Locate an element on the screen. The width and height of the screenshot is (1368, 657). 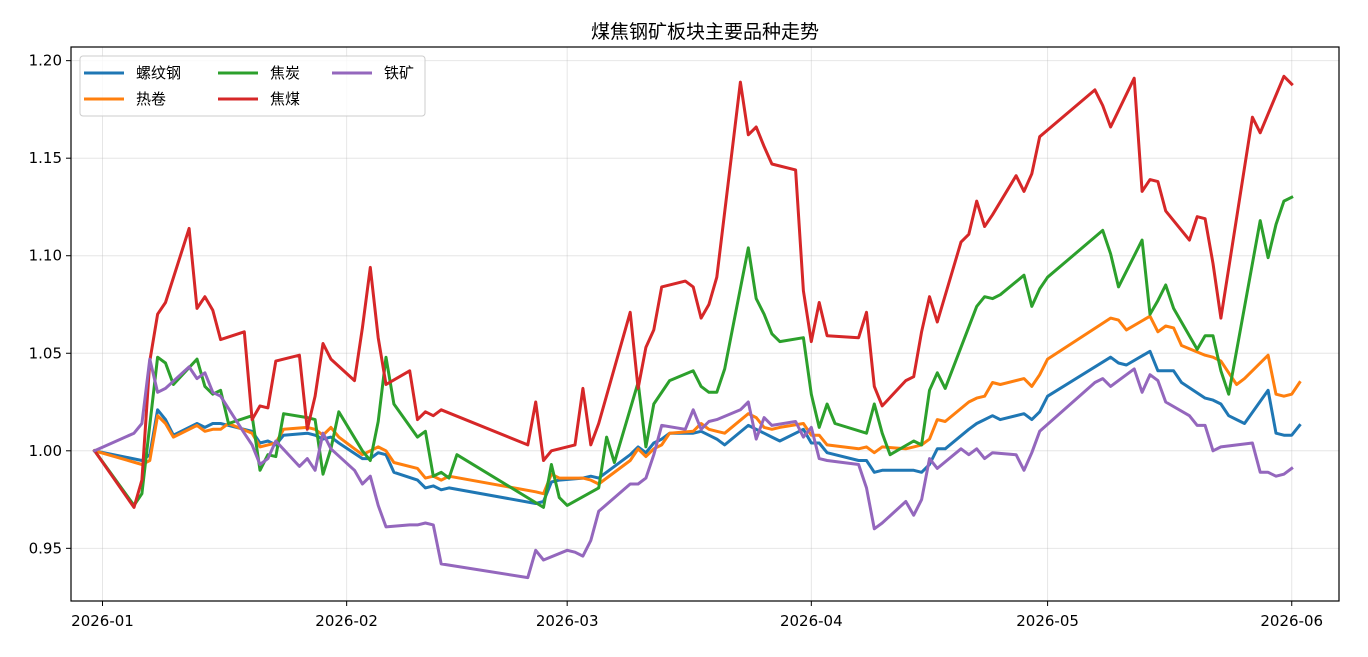
legend-label: 螺纹钢 is located at coordinates (158, 73).